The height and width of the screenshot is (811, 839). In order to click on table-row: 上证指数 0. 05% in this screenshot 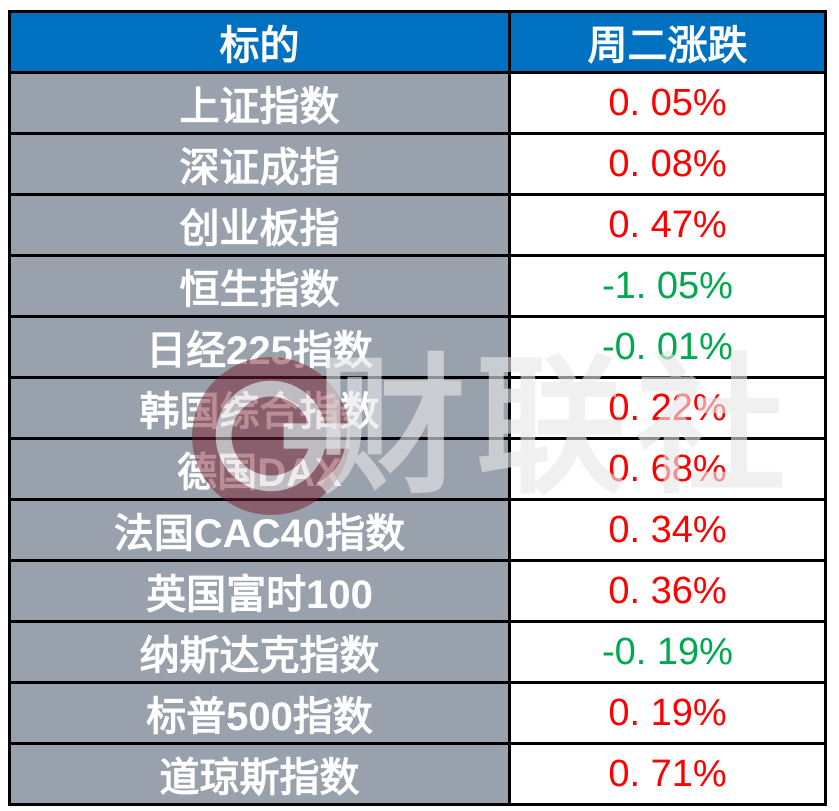, I will do `click(417, 103)`.